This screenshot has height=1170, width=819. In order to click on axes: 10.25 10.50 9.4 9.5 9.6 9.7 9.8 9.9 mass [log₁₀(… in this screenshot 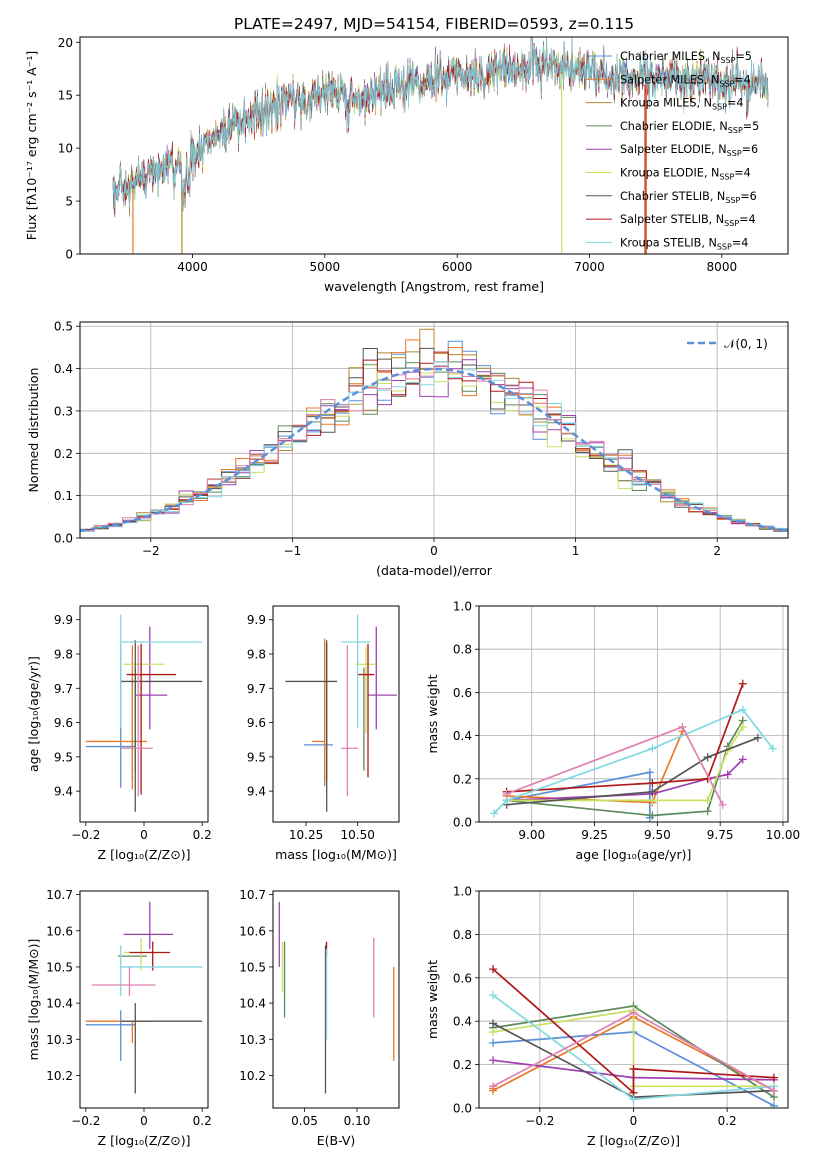, I will do `click(323, 733)`.